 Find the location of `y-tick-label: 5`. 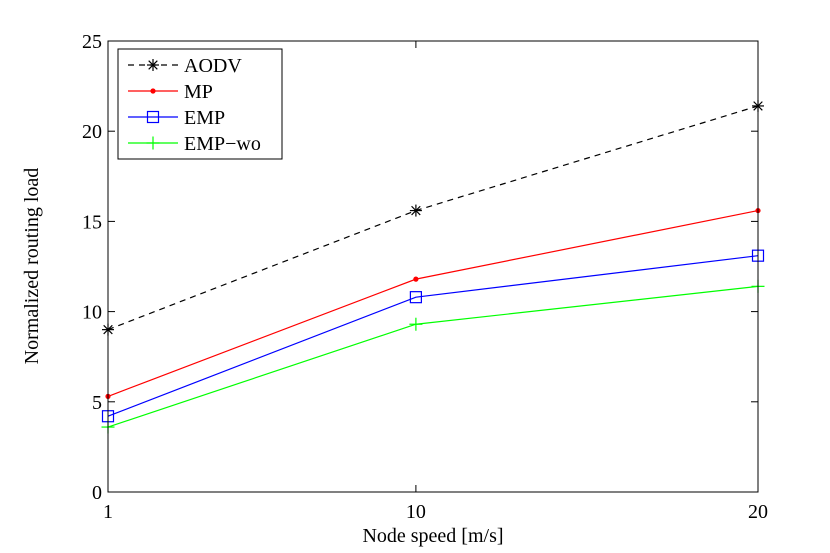

y-tick-label: 5 is located at coordinates (97, 403).